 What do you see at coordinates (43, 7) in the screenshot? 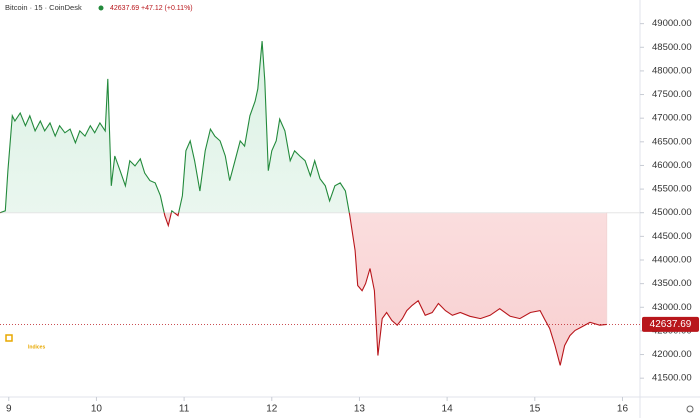
I see `chart-title: Bitcoin · 15 · CoinDesk` at bounding box center [43, 7].